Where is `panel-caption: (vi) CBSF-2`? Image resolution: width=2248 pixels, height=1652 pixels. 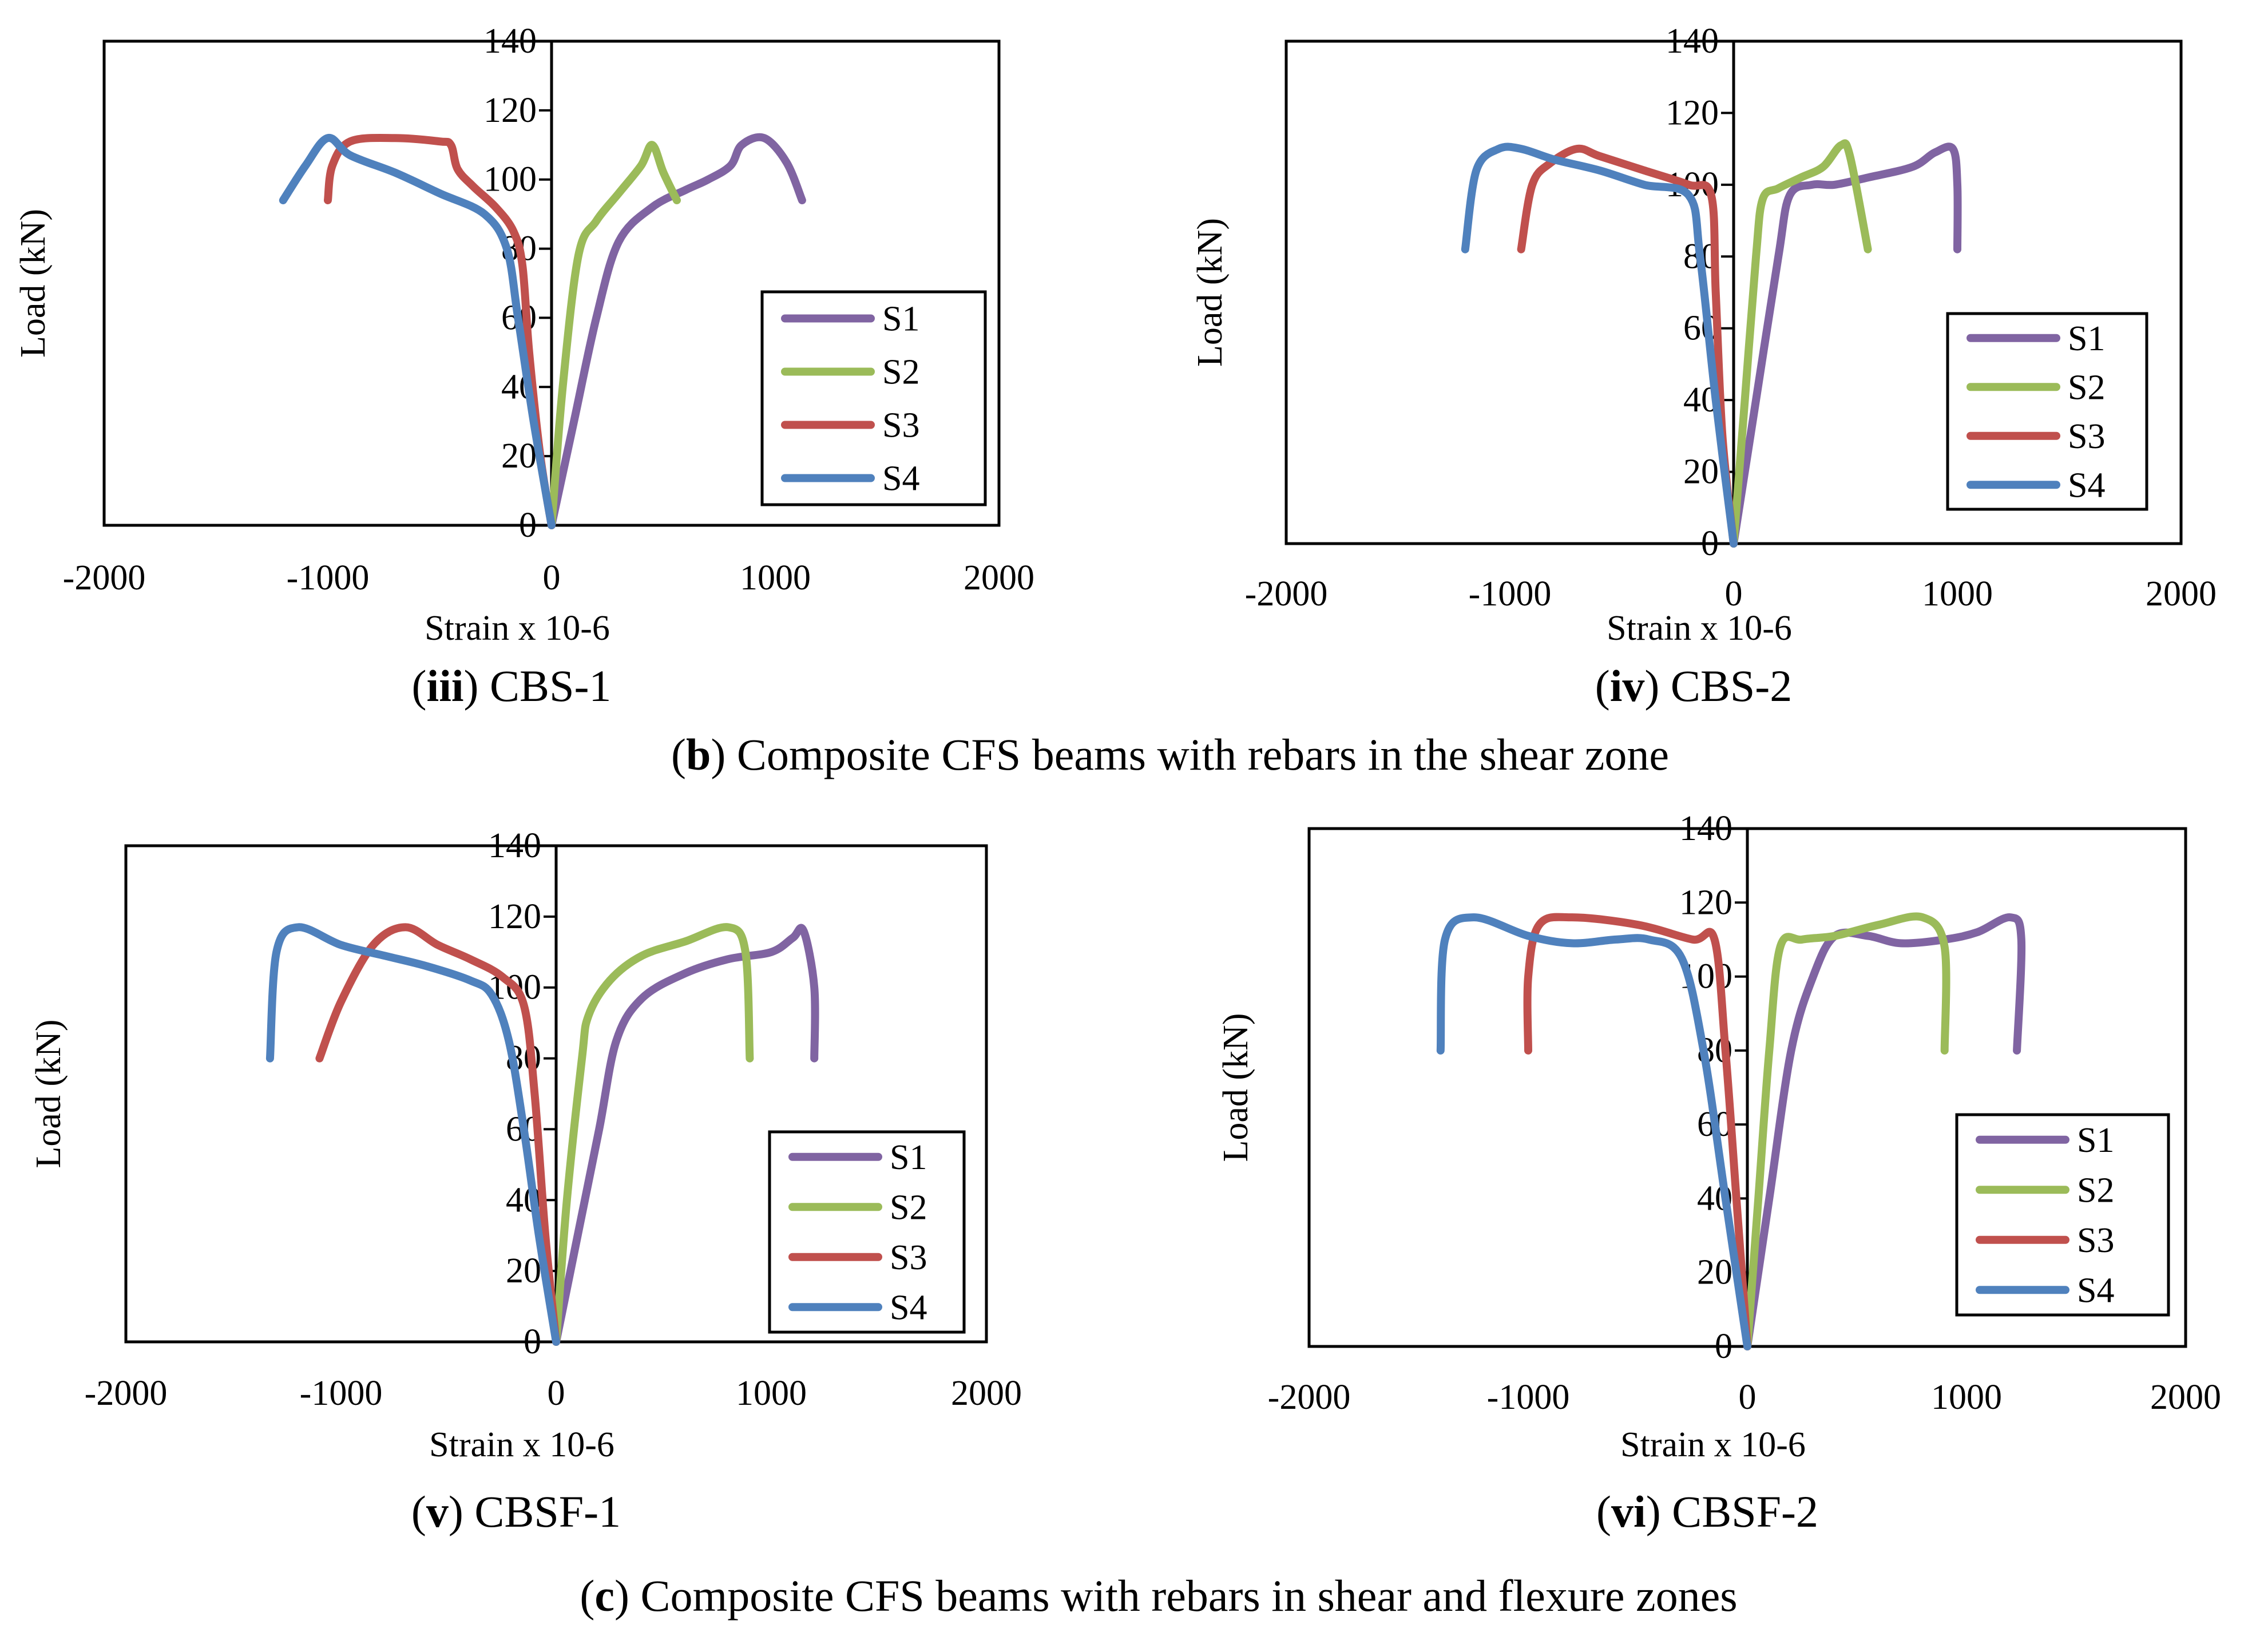
panel-caption: (vi) CBSF-2 is located at coordinates (1707, 1512).